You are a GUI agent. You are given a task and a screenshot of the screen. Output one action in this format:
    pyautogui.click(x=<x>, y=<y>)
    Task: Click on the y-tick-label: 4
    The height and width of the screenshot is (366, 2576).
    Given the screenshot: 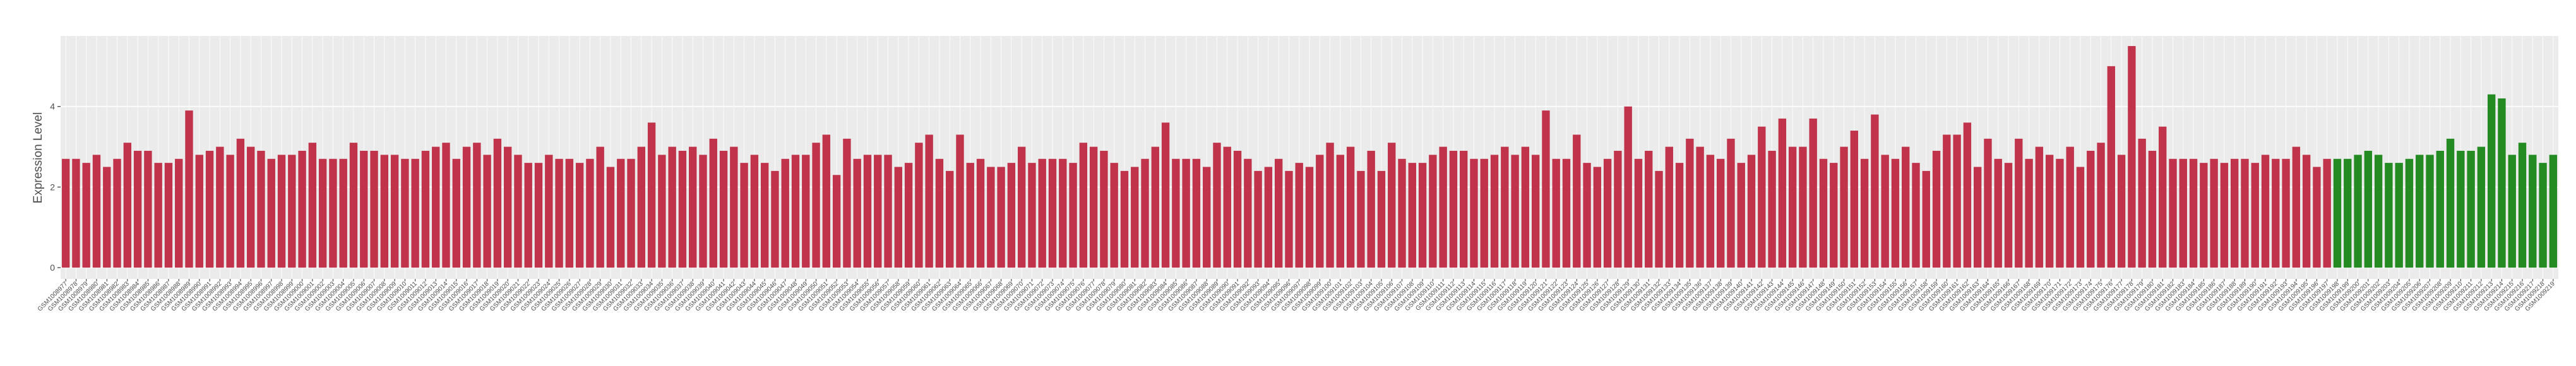 What is the action you would take?
    pyautogui.click(x=52, y=107)
    